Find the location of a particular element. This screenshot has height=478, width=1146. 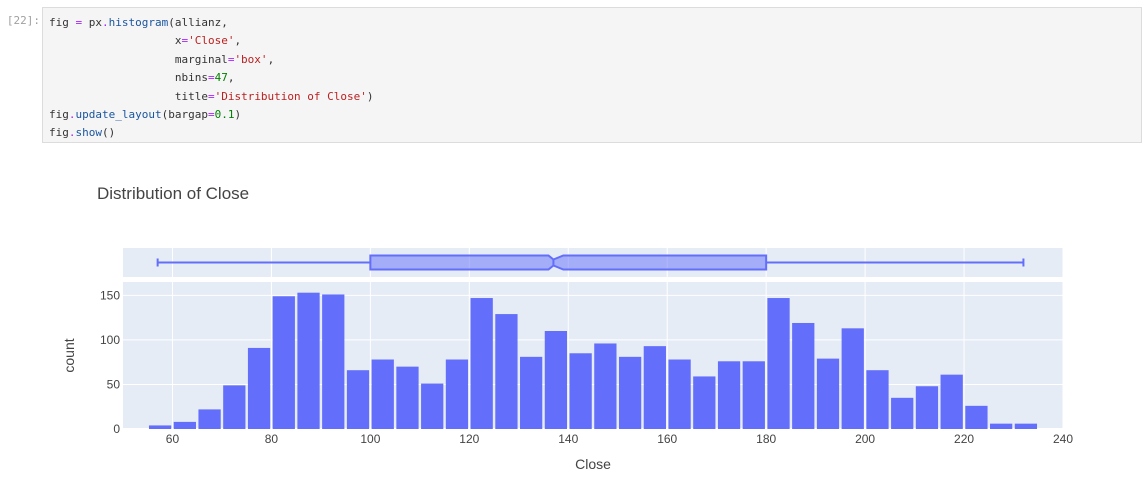

code-token: update_layout is located at coordinates (118, 114).